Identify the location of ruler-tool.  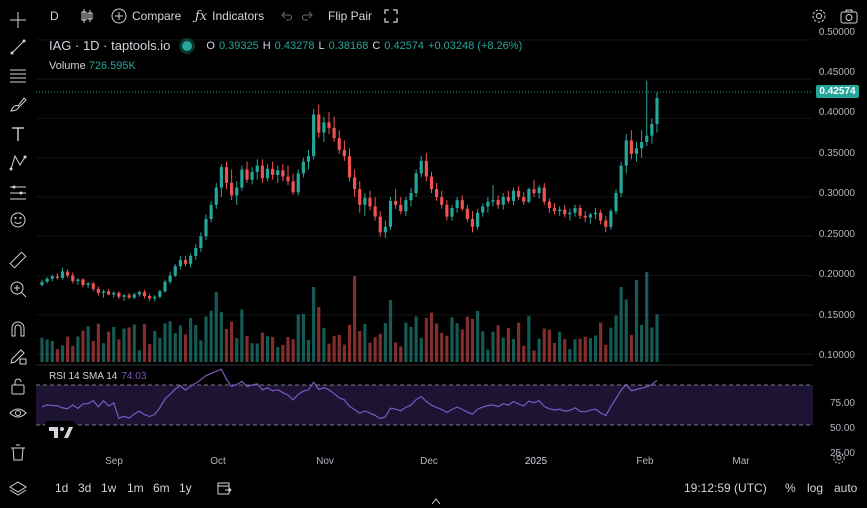
(18, 260).